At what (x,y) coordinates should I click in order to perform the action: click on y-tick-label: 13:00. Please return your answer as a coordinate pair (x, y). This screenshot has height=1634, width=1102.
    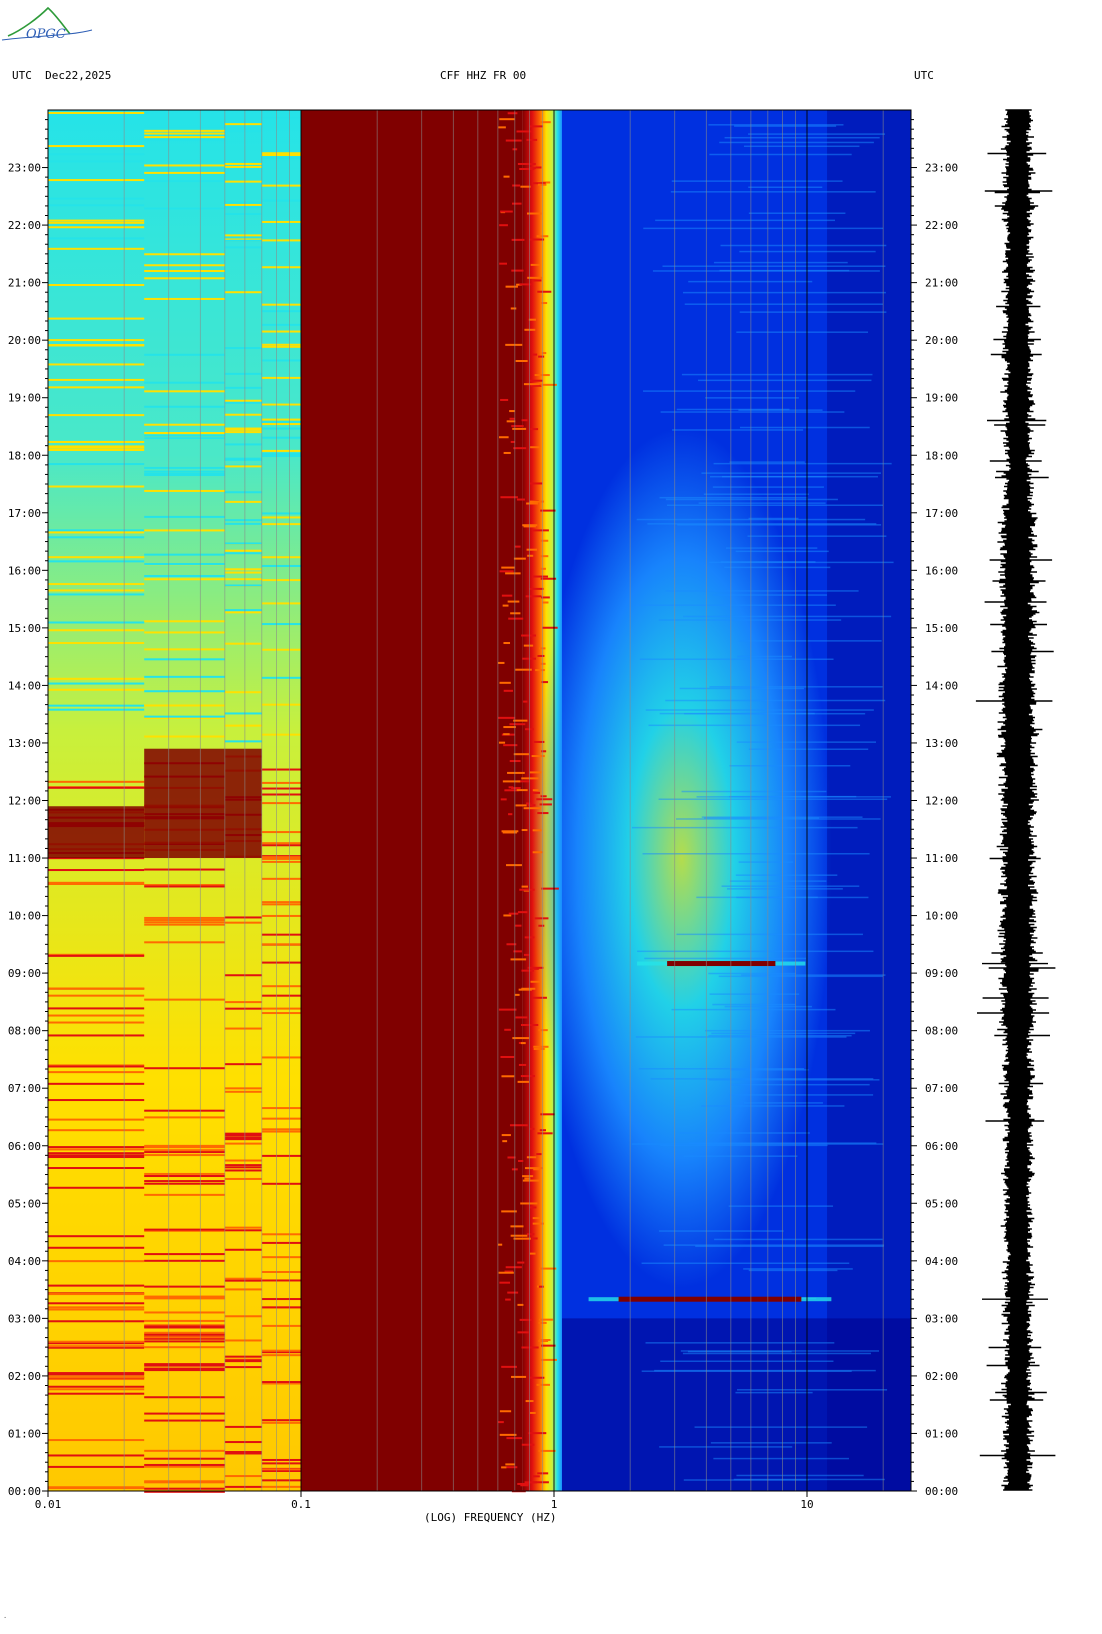
    Looking at the image, I should click on (24, 743).